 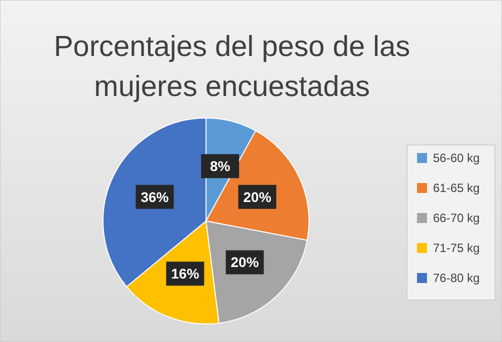 What do you see at coordinates (456, 248) in the screenshot?
I see `legend-label: 71-75 kg` at bounding box center [456, 248].